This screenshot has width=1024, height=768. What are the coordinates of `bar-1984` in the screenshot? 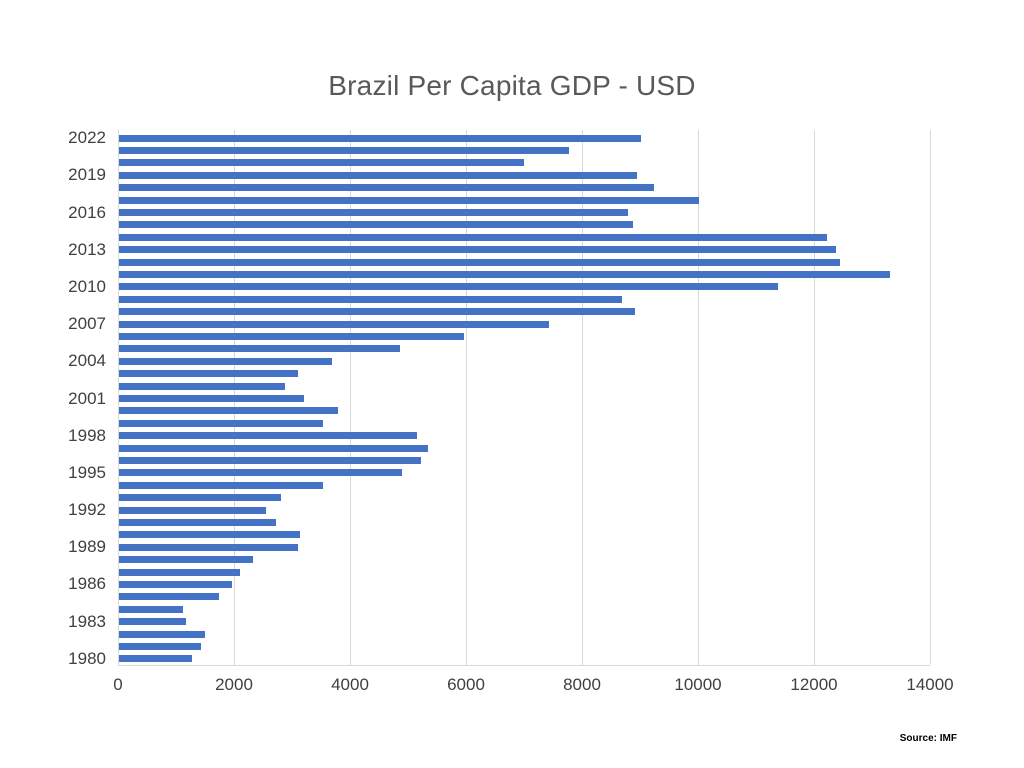 It's located at (151, 609).